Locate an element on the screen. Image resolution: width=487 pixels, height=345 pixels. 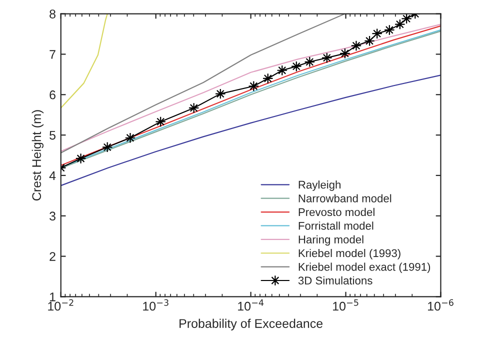
legend-label: Kriebel model (1993) is located at coordinates (349, 254).